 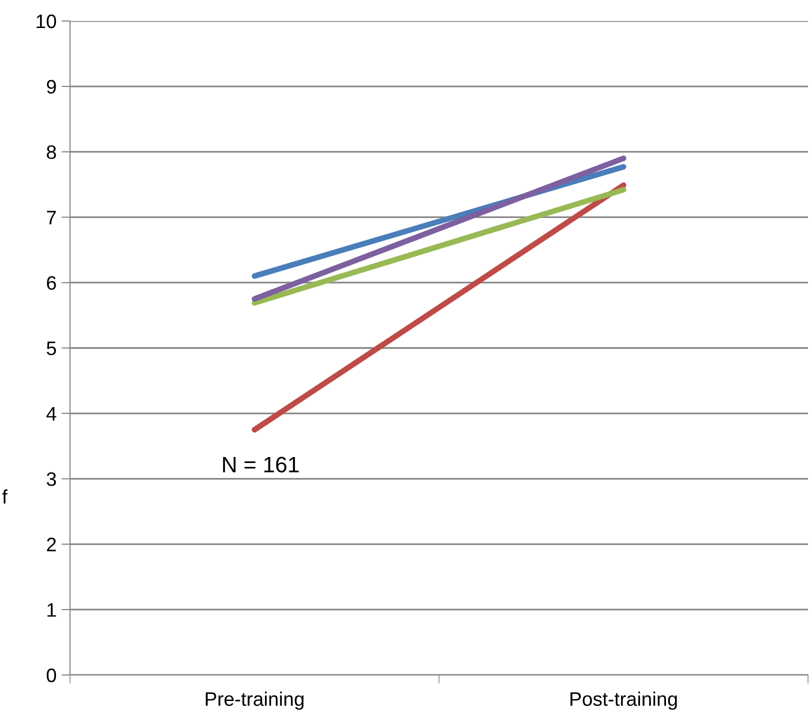 I want to click on y-axis-title: f, so click(x=5, y=496).